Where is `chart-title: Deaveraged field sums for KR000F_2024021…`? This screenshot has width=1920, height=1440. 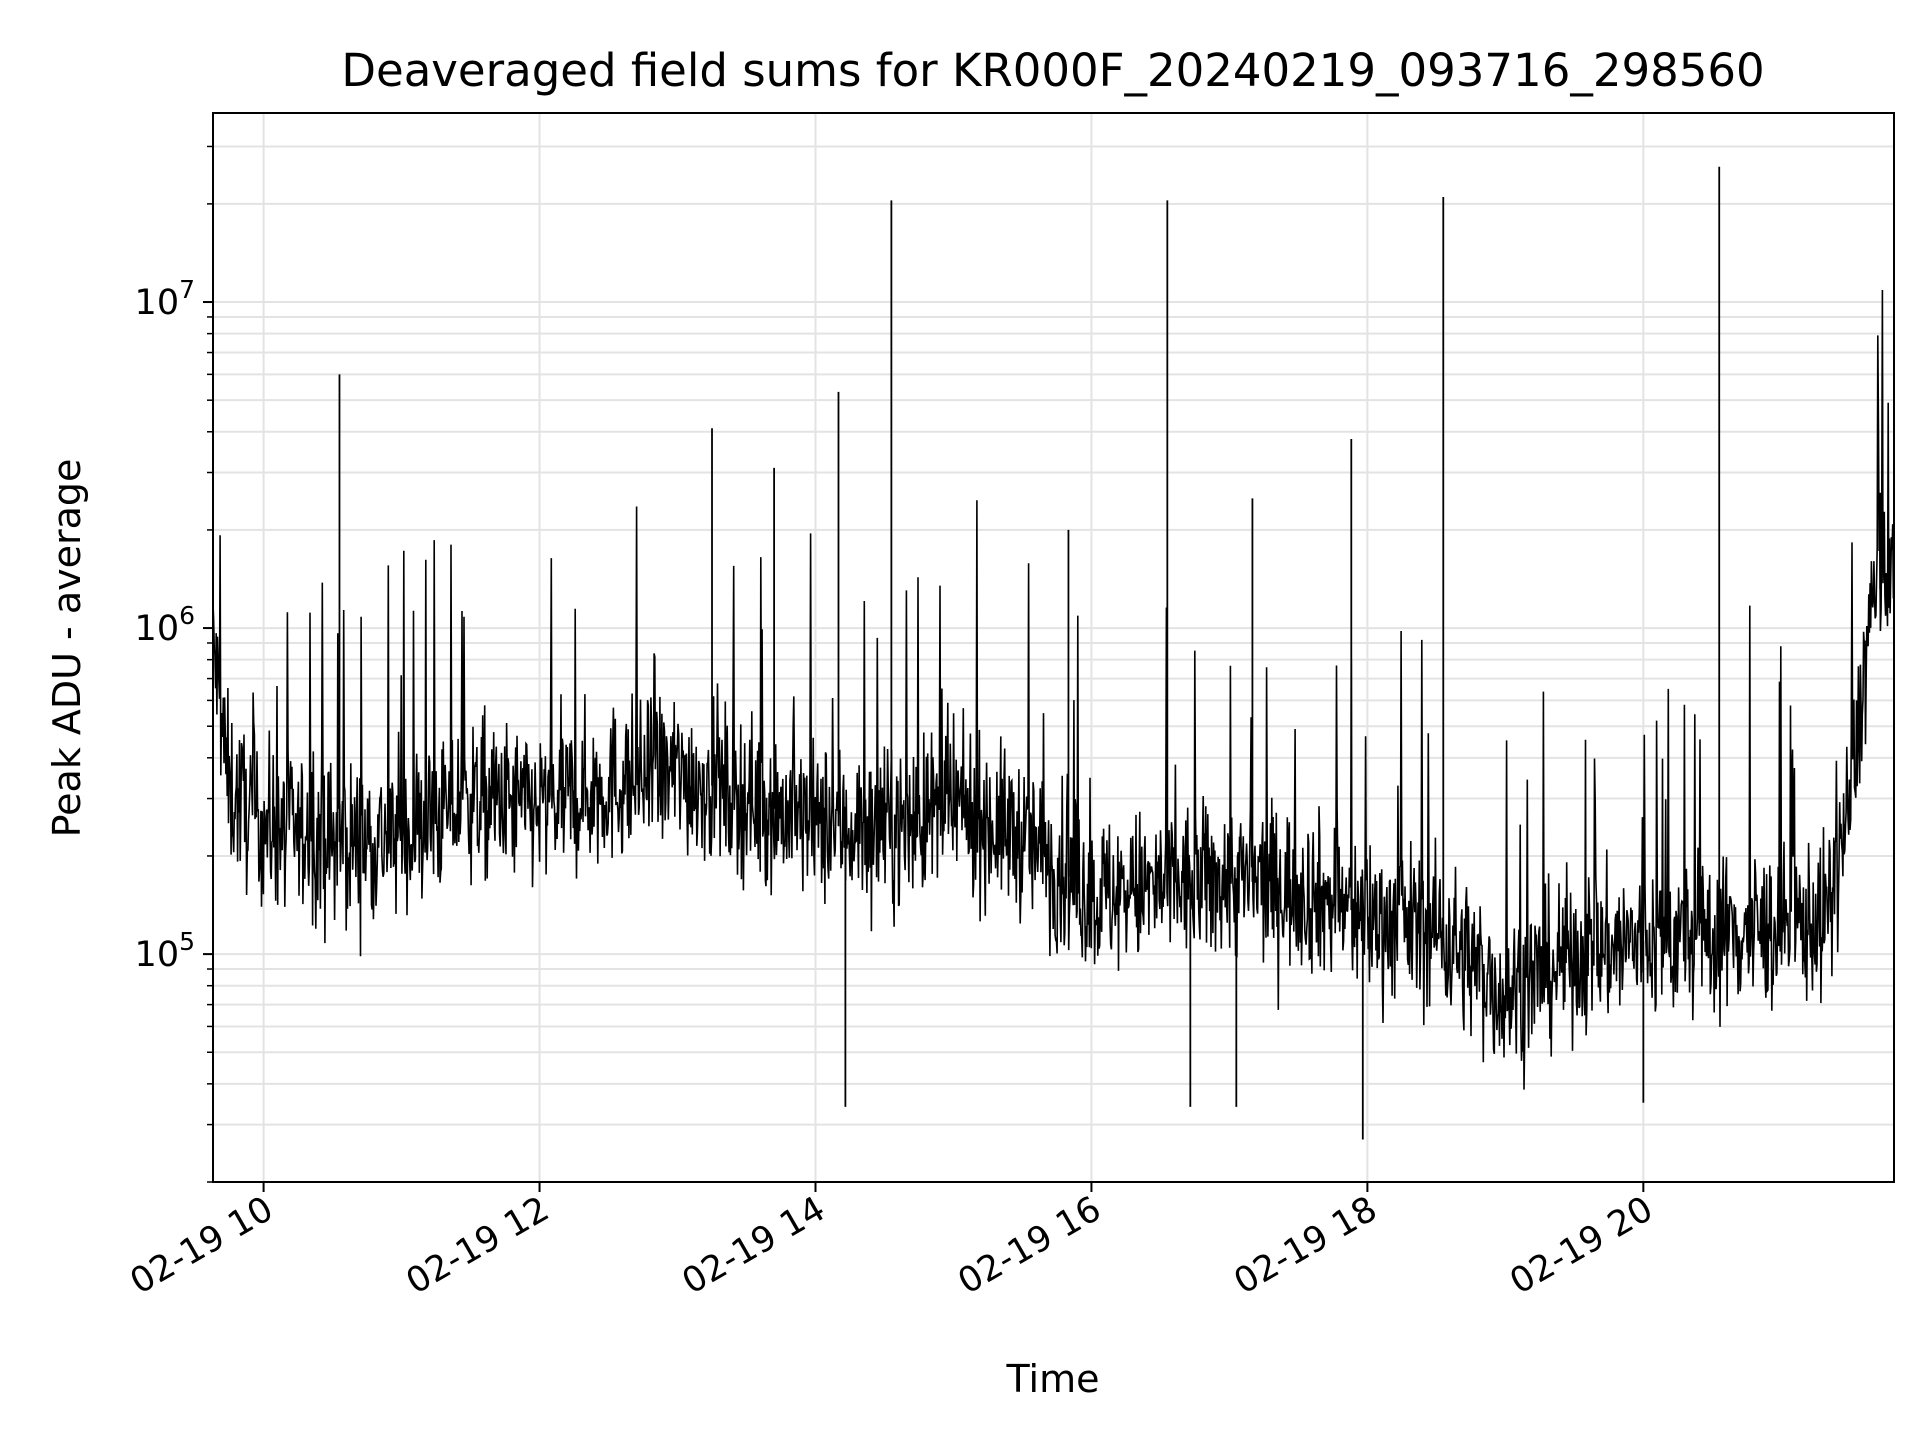
chart-title: Deaveraged field sums for KR000F_2024021… is located at coordinates (1052, 70).